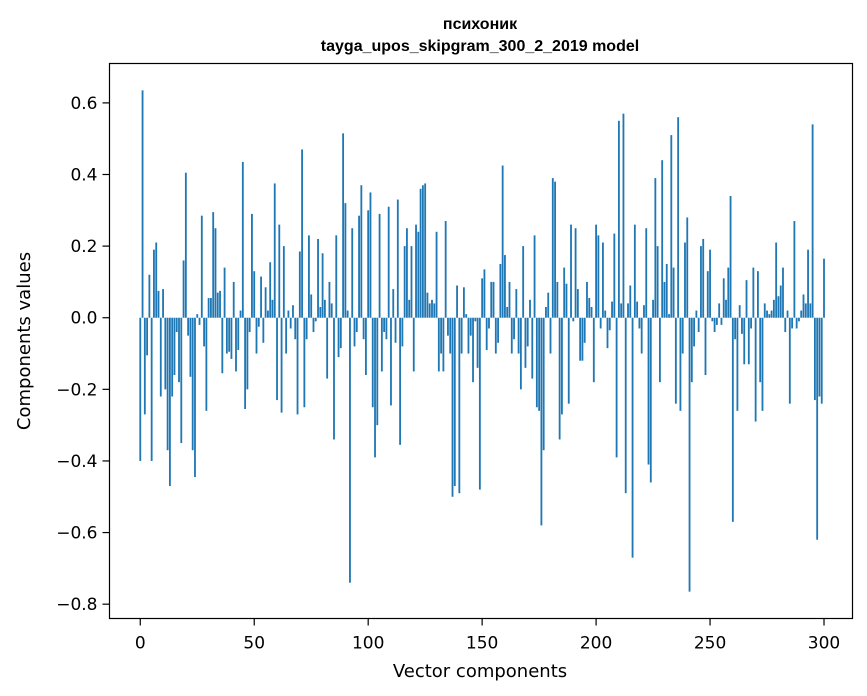  What do you see at coordinates (83, 354) in the screenshot?
I see `y-axis-ticks: −0.8 −0.6 −0.4 −0.2 0.0 0.2 0.4 0.6` at bounding box center [83, 354].